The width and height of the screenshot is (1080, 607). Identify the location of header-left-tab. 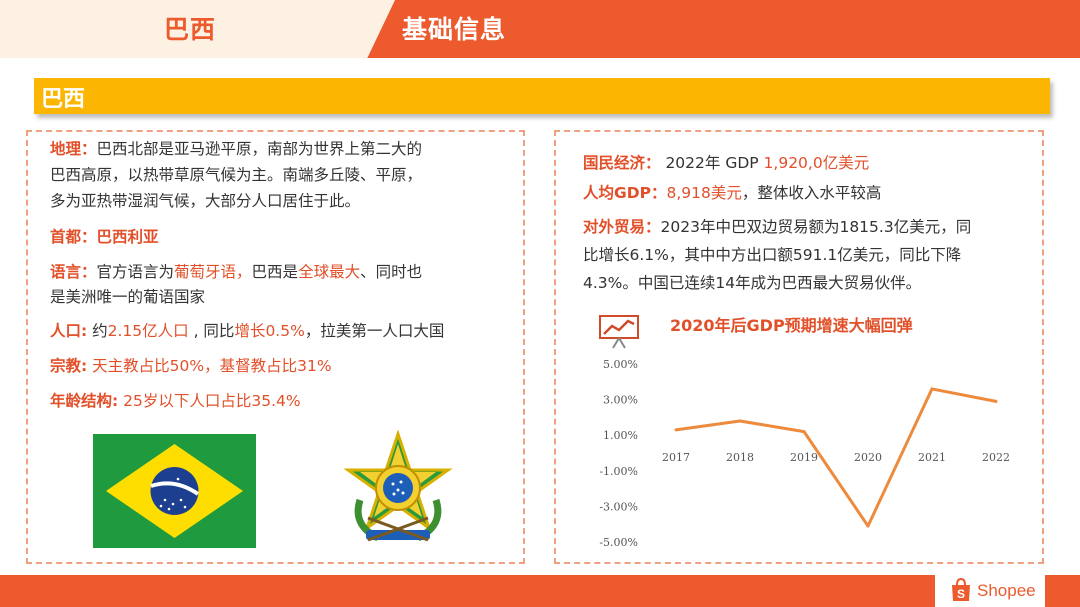
(197, 29).